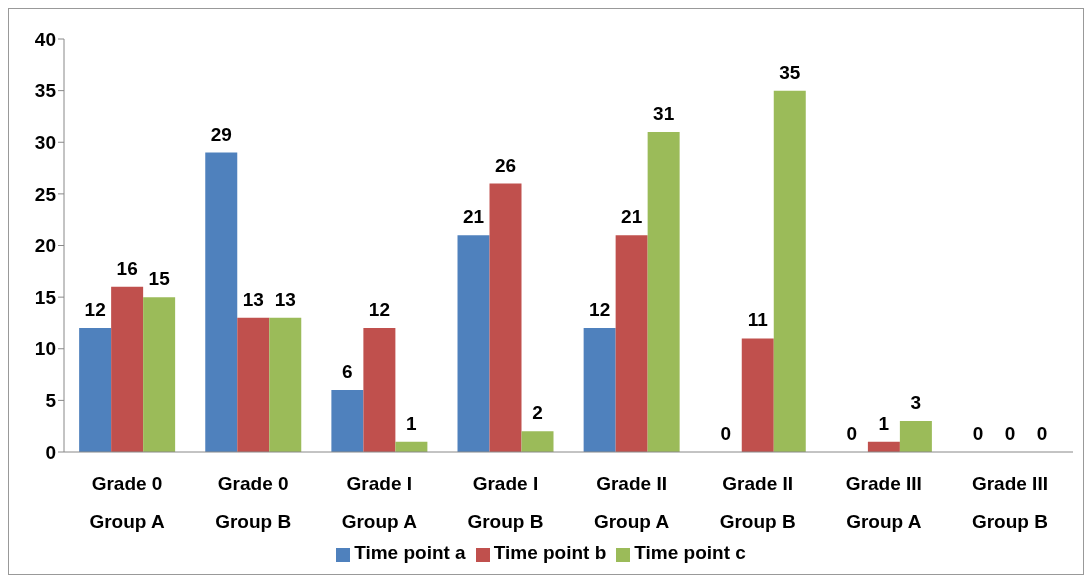 The width and height of the screenshot is (1092, 583). Describe the element at coordinates (50, 452) in the screenshot. I see `y-tick-label: 0` at that location.